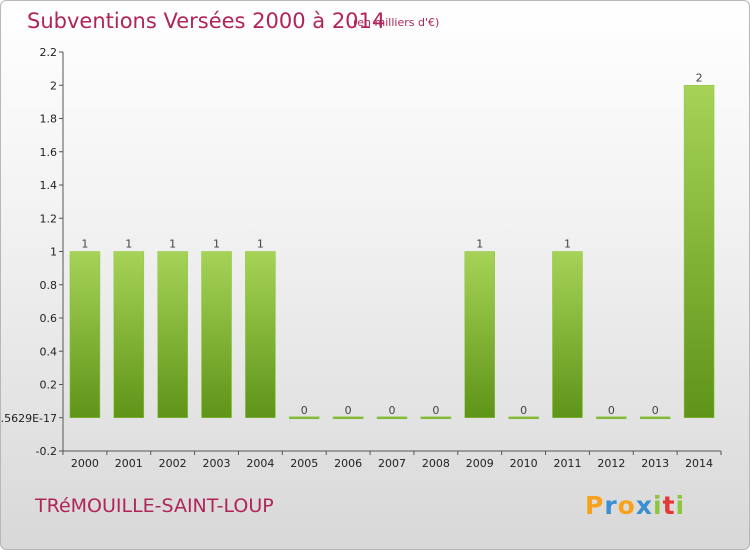 This screenshot has width=750, height=550. What do you see at coordinates (216, 334) in the screenshot?
I see `bar-2003` at bounding box center [216, 334].